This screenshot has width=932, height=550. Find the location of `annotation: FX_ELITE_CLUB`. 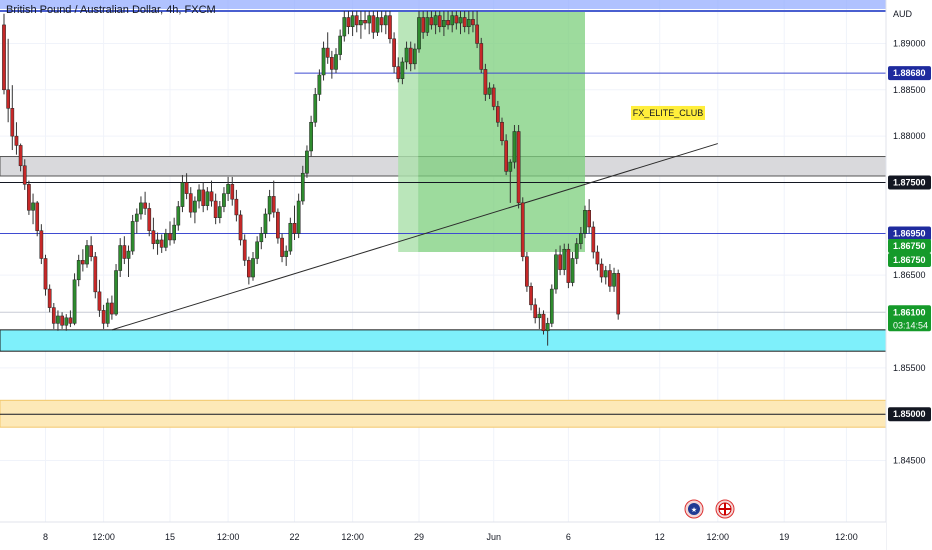

annotation: FX_ELITE_CLUB is located at coordinates (668, 112).